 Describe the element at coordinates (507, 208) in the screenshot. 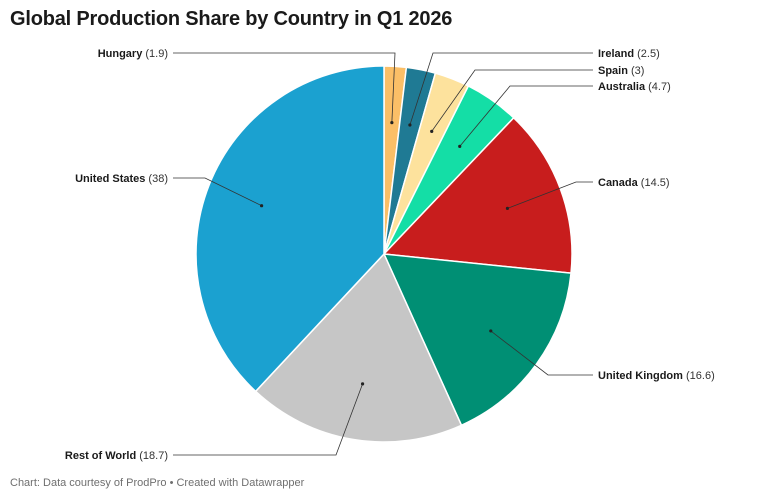

I see `leader-dot-canada` at that location.